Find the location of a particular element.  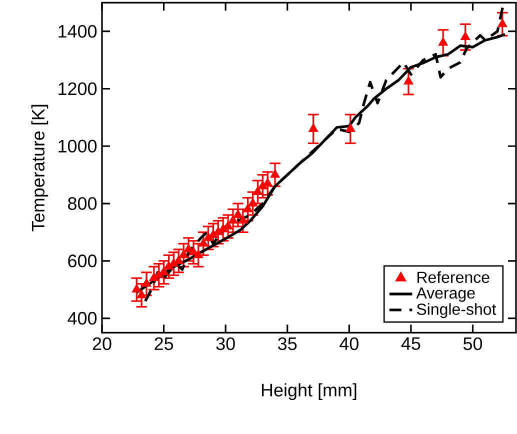

x-tick-label: 25 is located at coordinates (164, 343).